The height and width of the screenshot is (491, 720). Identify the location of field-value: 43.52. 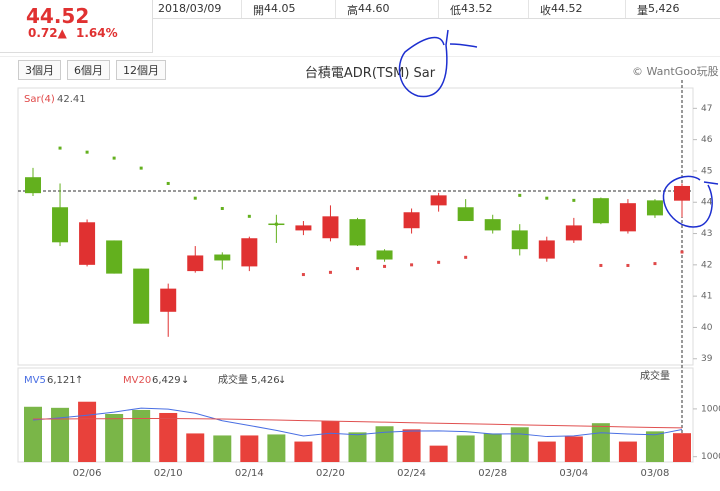
(477, 8).